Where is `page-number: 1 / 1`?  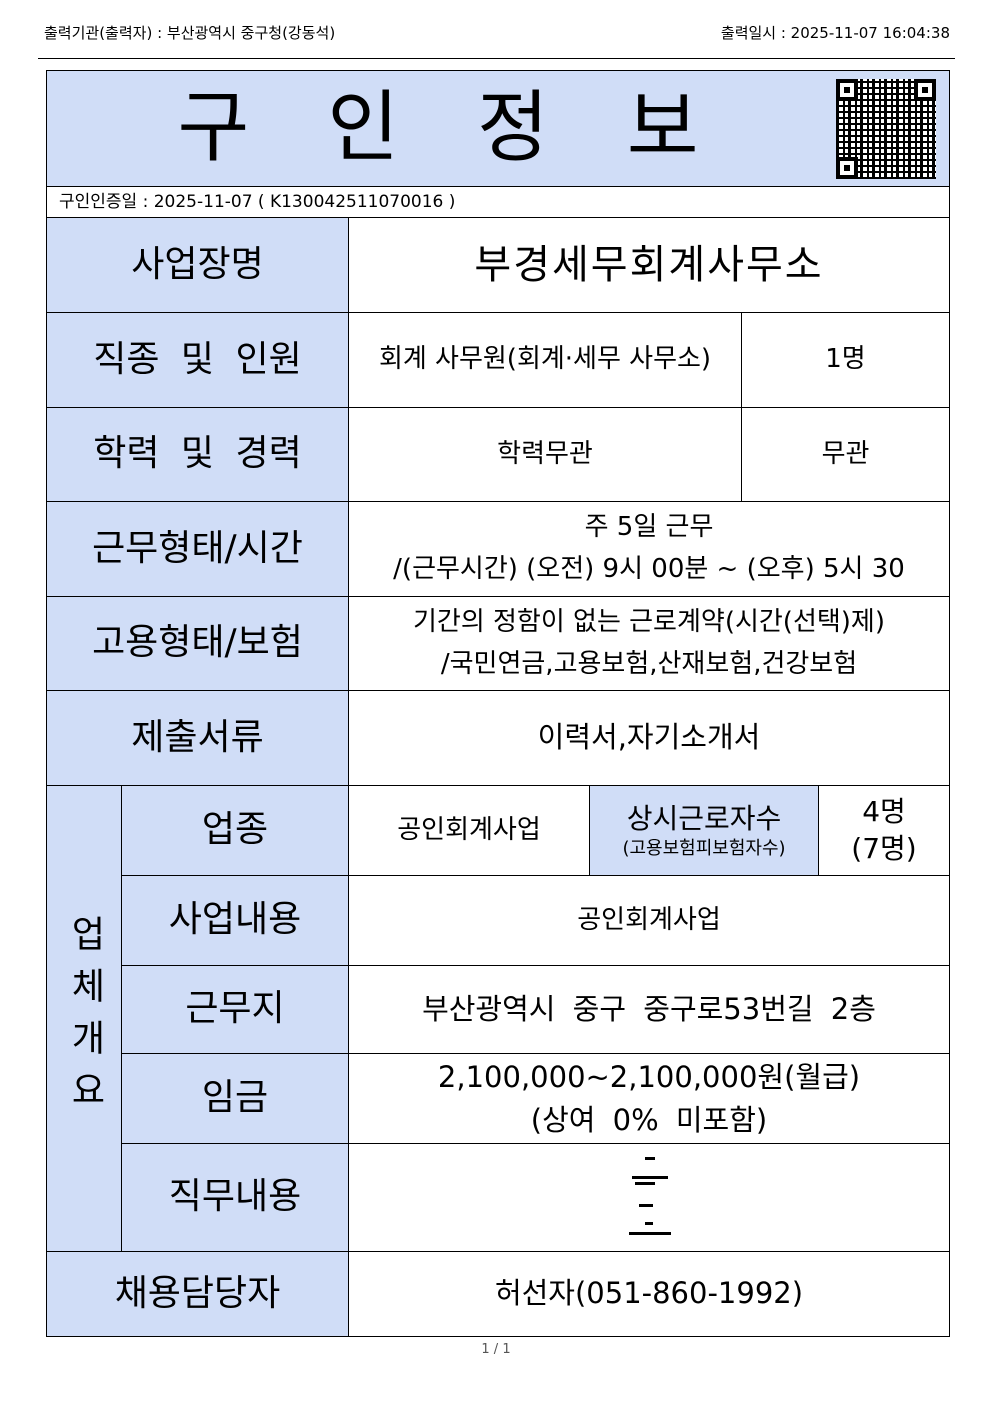 page-number: 1 / 1 is located at coordinates (496, 1349).